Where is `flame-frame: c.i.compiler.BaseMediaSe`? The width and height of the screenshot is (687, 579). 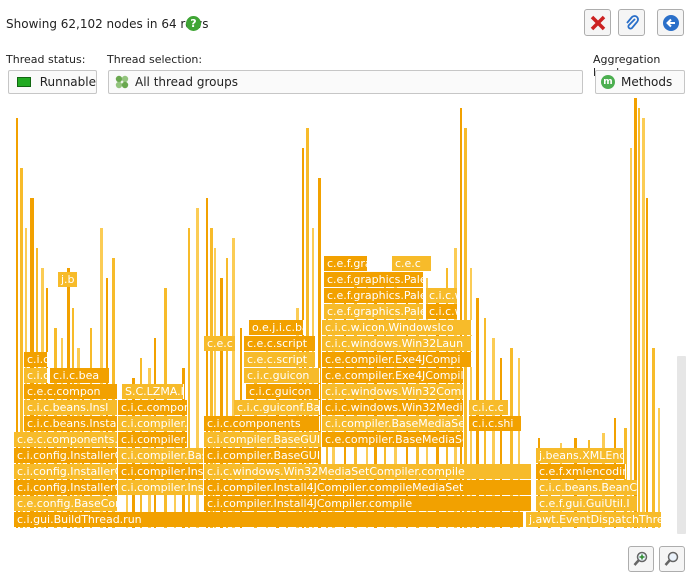 flame-frame: c.i.compiler.BaseMediaSe is located at coordinates (393, 423).